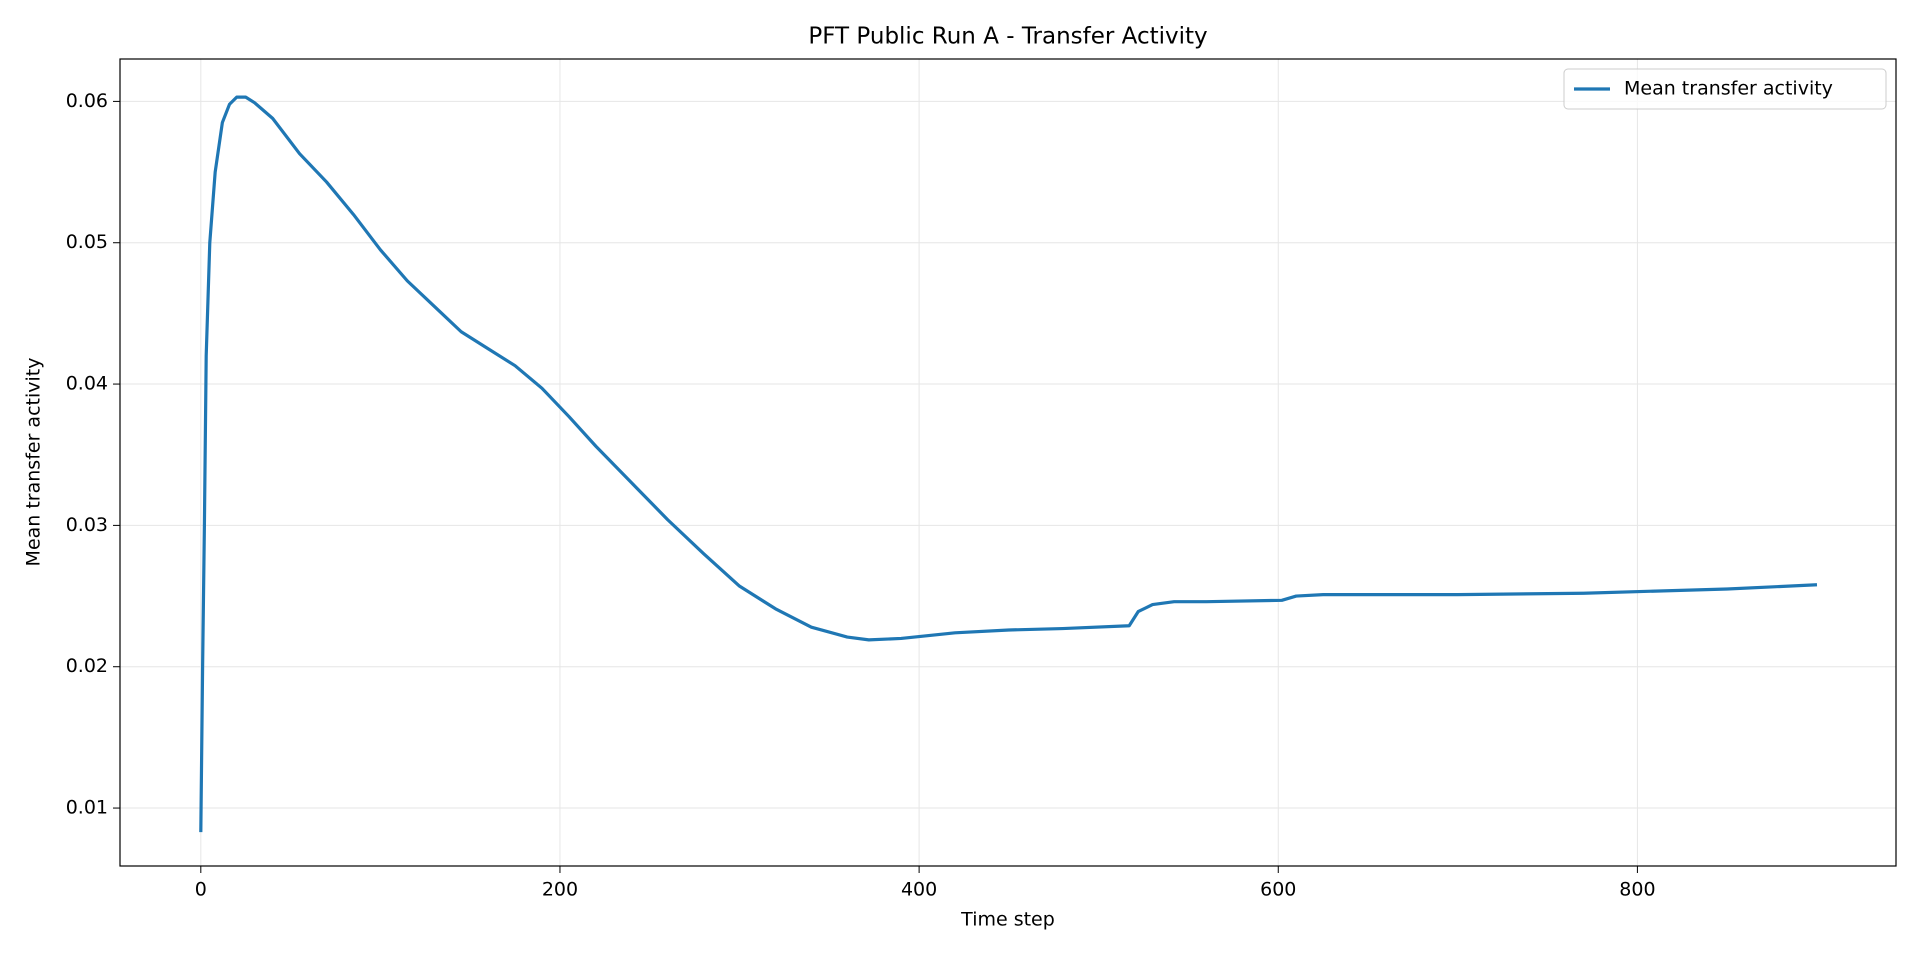 This screenshot has width=1920, height=960. Describe the element at coordinates (1728, 89) in the screenshot. I see `legend-label: Mean transfer activity` at that location.